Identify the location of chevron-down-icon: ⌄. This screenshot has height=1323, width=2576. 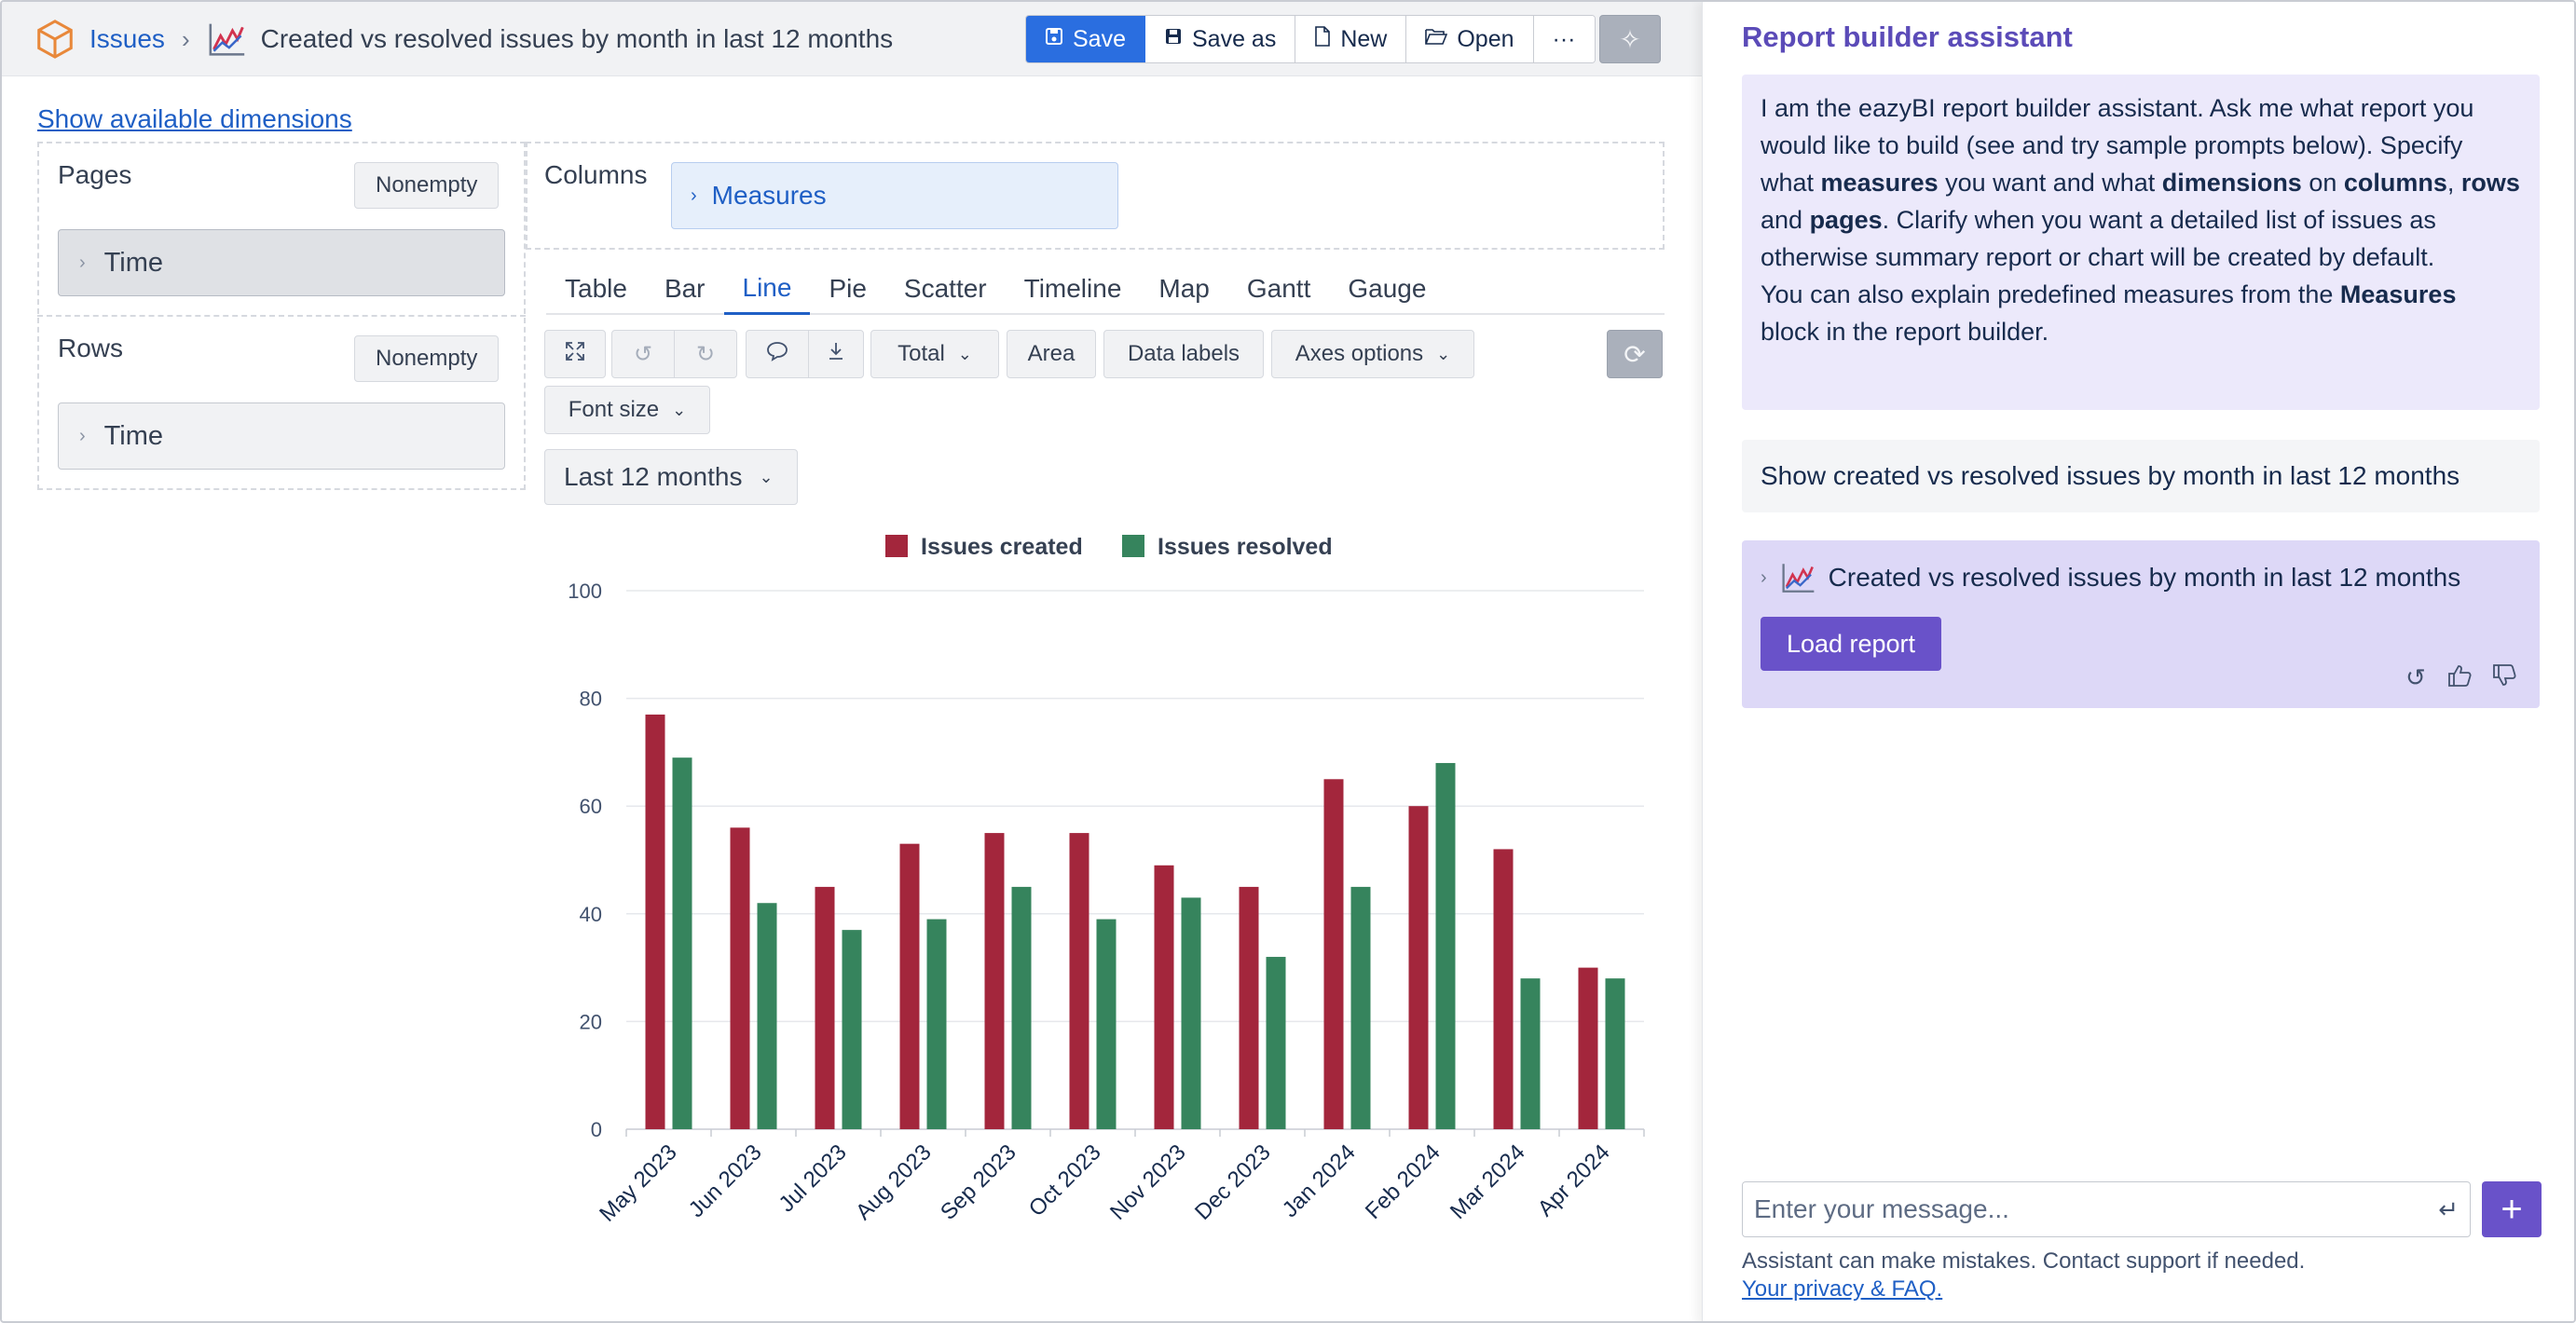
(766, 476).